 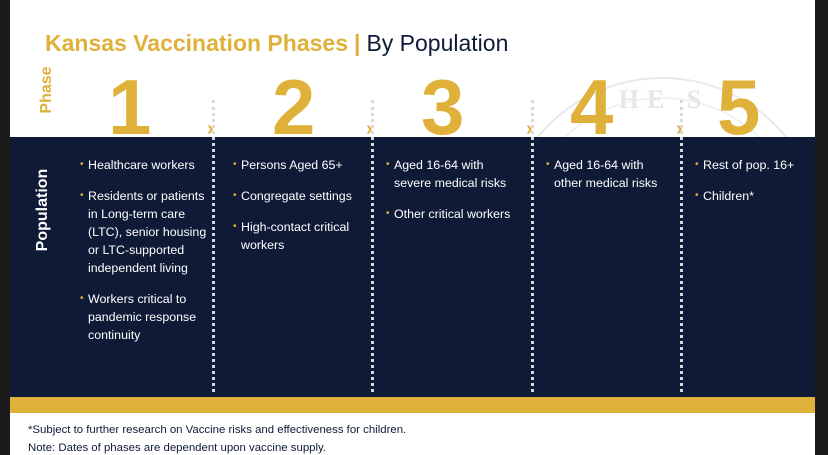 I want to click on list-item: Other critical workers, so click(x=452, y=214).